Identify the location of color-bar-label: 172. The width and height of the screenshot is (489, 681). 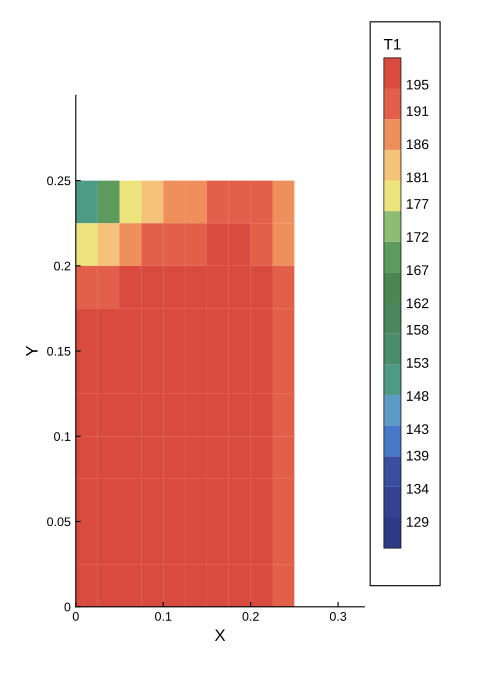
(417, 237).